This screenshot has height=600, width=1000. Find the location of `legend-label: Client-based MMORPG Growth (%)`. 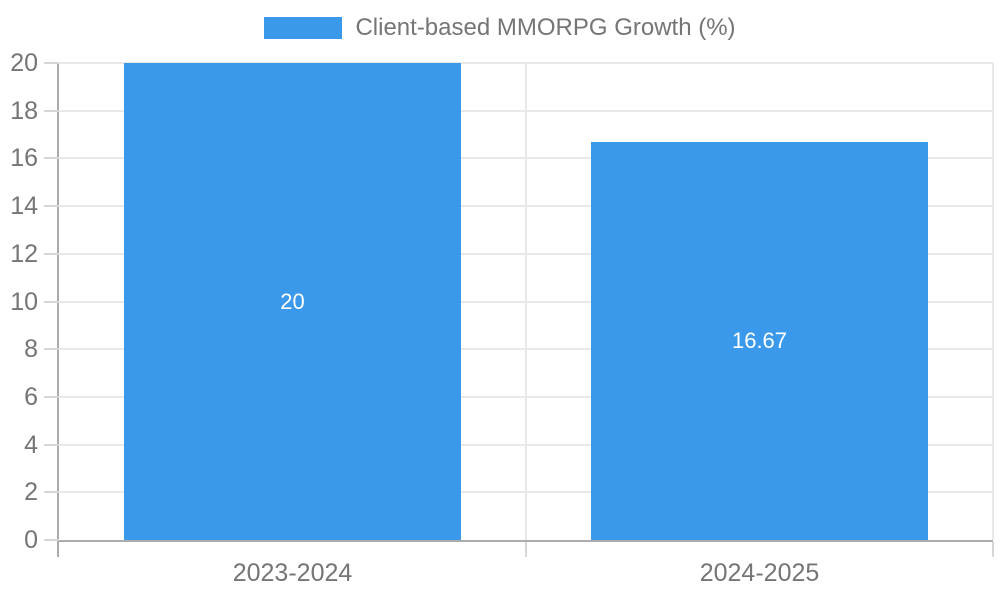

legend-label: Client-based MMORPG Growth (%) is located at coordinates (545, 27).